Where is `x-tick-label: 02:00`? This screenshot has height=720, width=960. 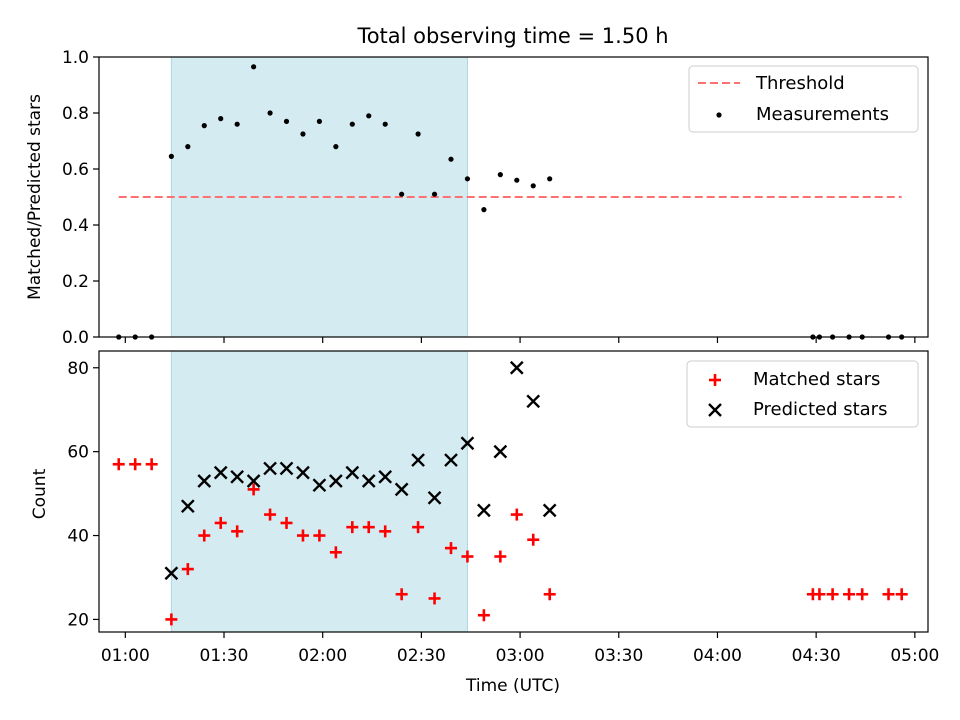
x-tick-label: 02:00 is located at coordinates (322, 656).